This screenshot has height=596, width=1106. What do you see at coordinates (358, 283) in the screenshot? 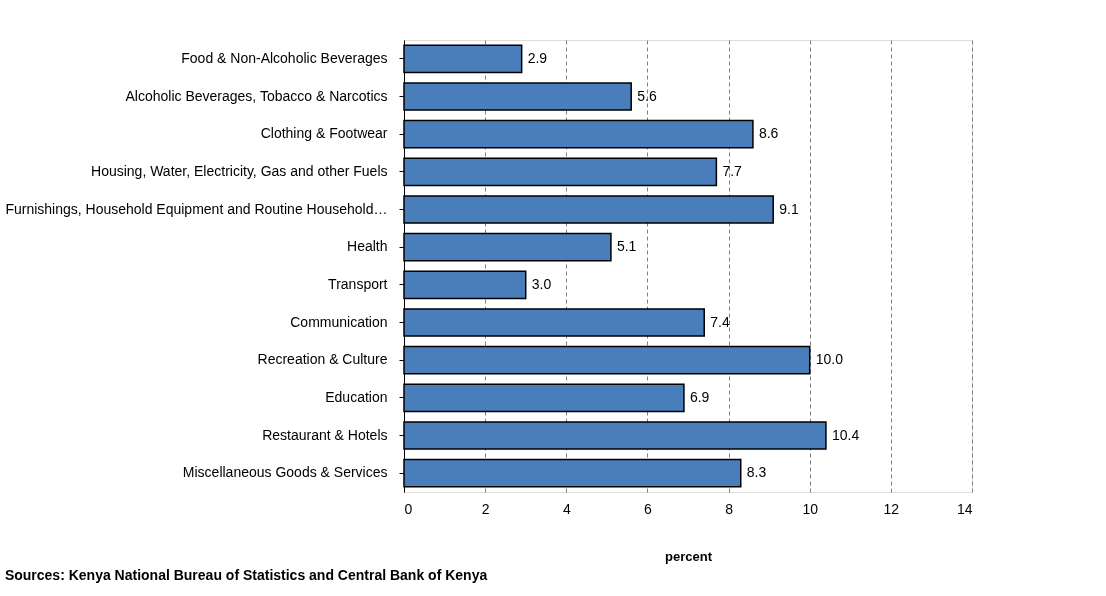
I see `y-tick-label: Transport` at bounding box center [358, 283].